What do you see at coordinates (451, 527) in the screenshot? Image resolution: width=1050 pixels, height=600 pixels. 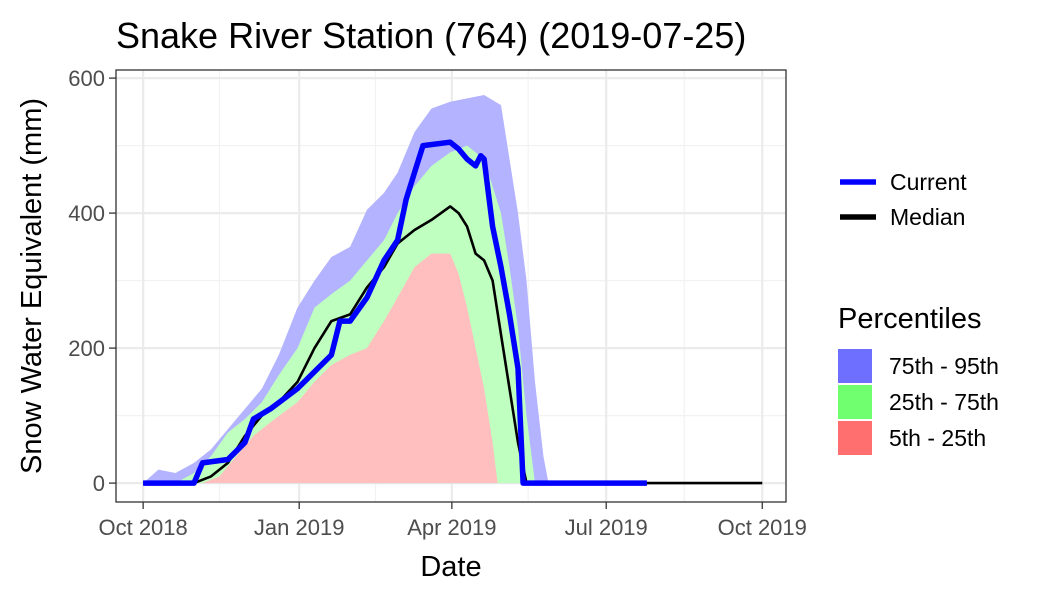 I see `x-tick-label: Apr 2019` at bounding box center [451, 527].